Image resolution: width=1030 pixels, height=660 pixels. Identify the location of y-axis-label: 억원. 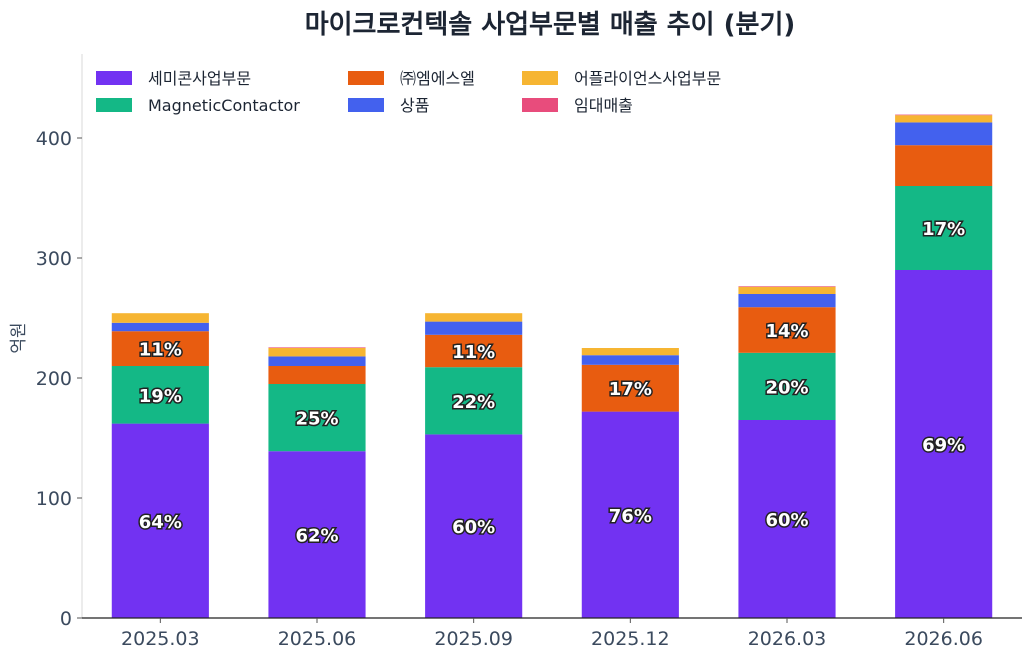
(19, 337).